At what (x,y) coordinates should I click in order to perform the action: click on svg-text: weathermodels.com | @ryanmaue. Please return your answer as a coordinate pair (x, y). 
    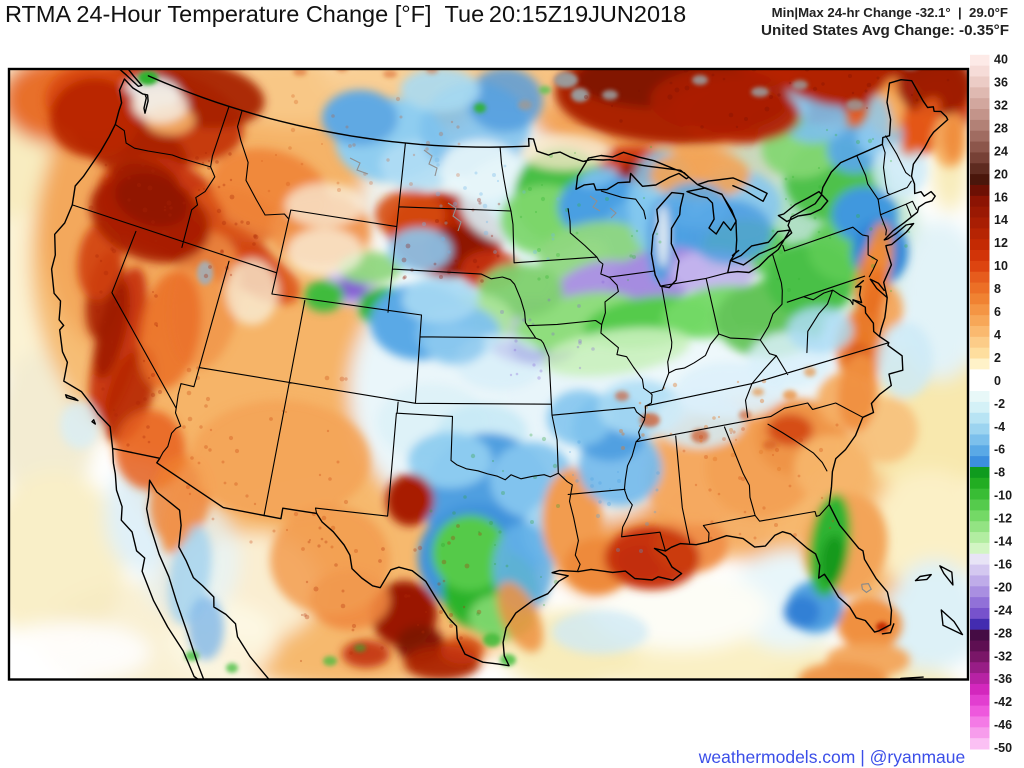
    Looking at the image, I should click on (831, 757).